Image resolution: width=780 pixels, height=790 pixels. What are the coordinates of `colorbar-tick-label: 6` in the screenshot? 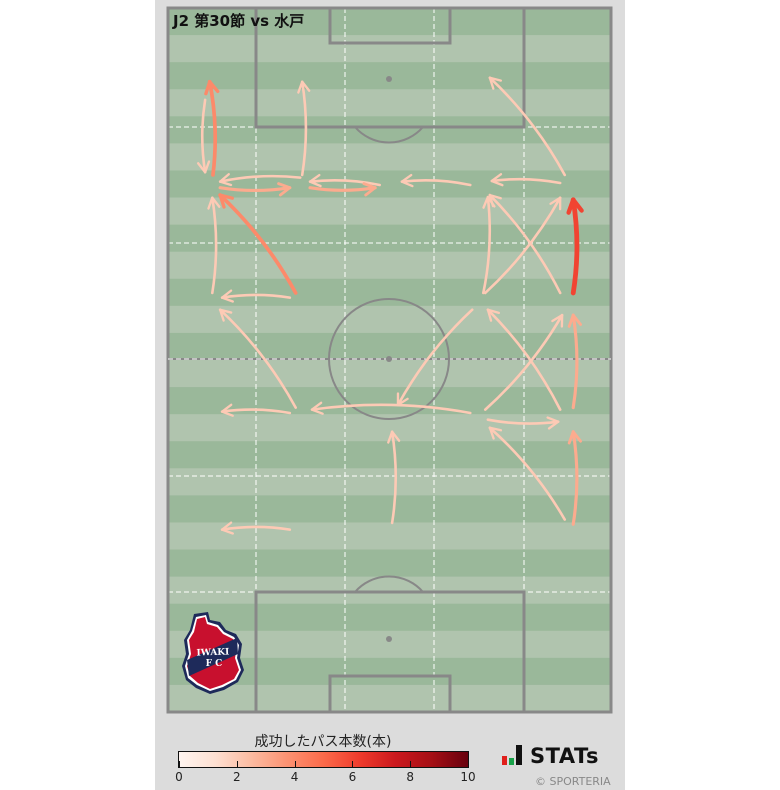 It's located at (352, 777).